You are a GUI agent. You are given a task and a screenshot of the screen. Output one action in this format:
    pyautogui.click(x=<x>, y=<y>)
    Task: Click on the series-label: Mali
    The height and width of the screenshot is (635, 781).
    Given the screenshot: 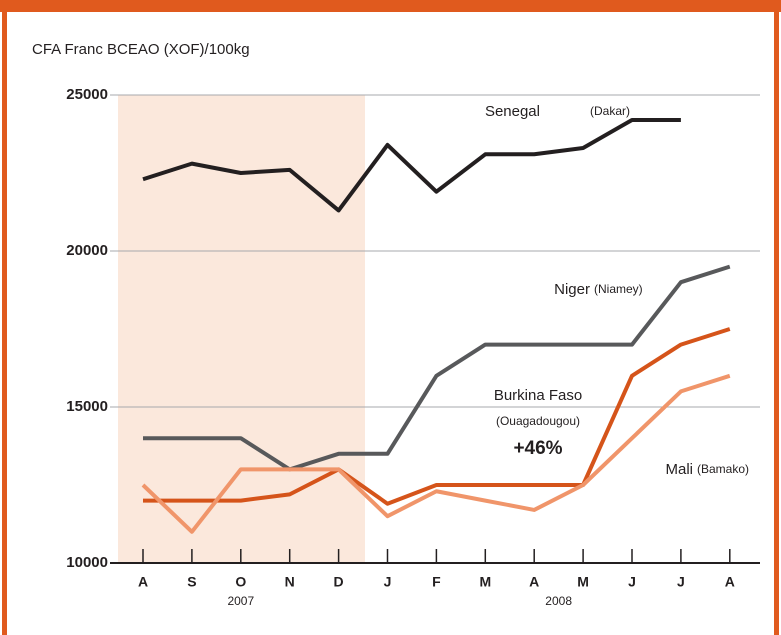 What is the action you would take?
    pyautogui.click(x=679, y=469)
    